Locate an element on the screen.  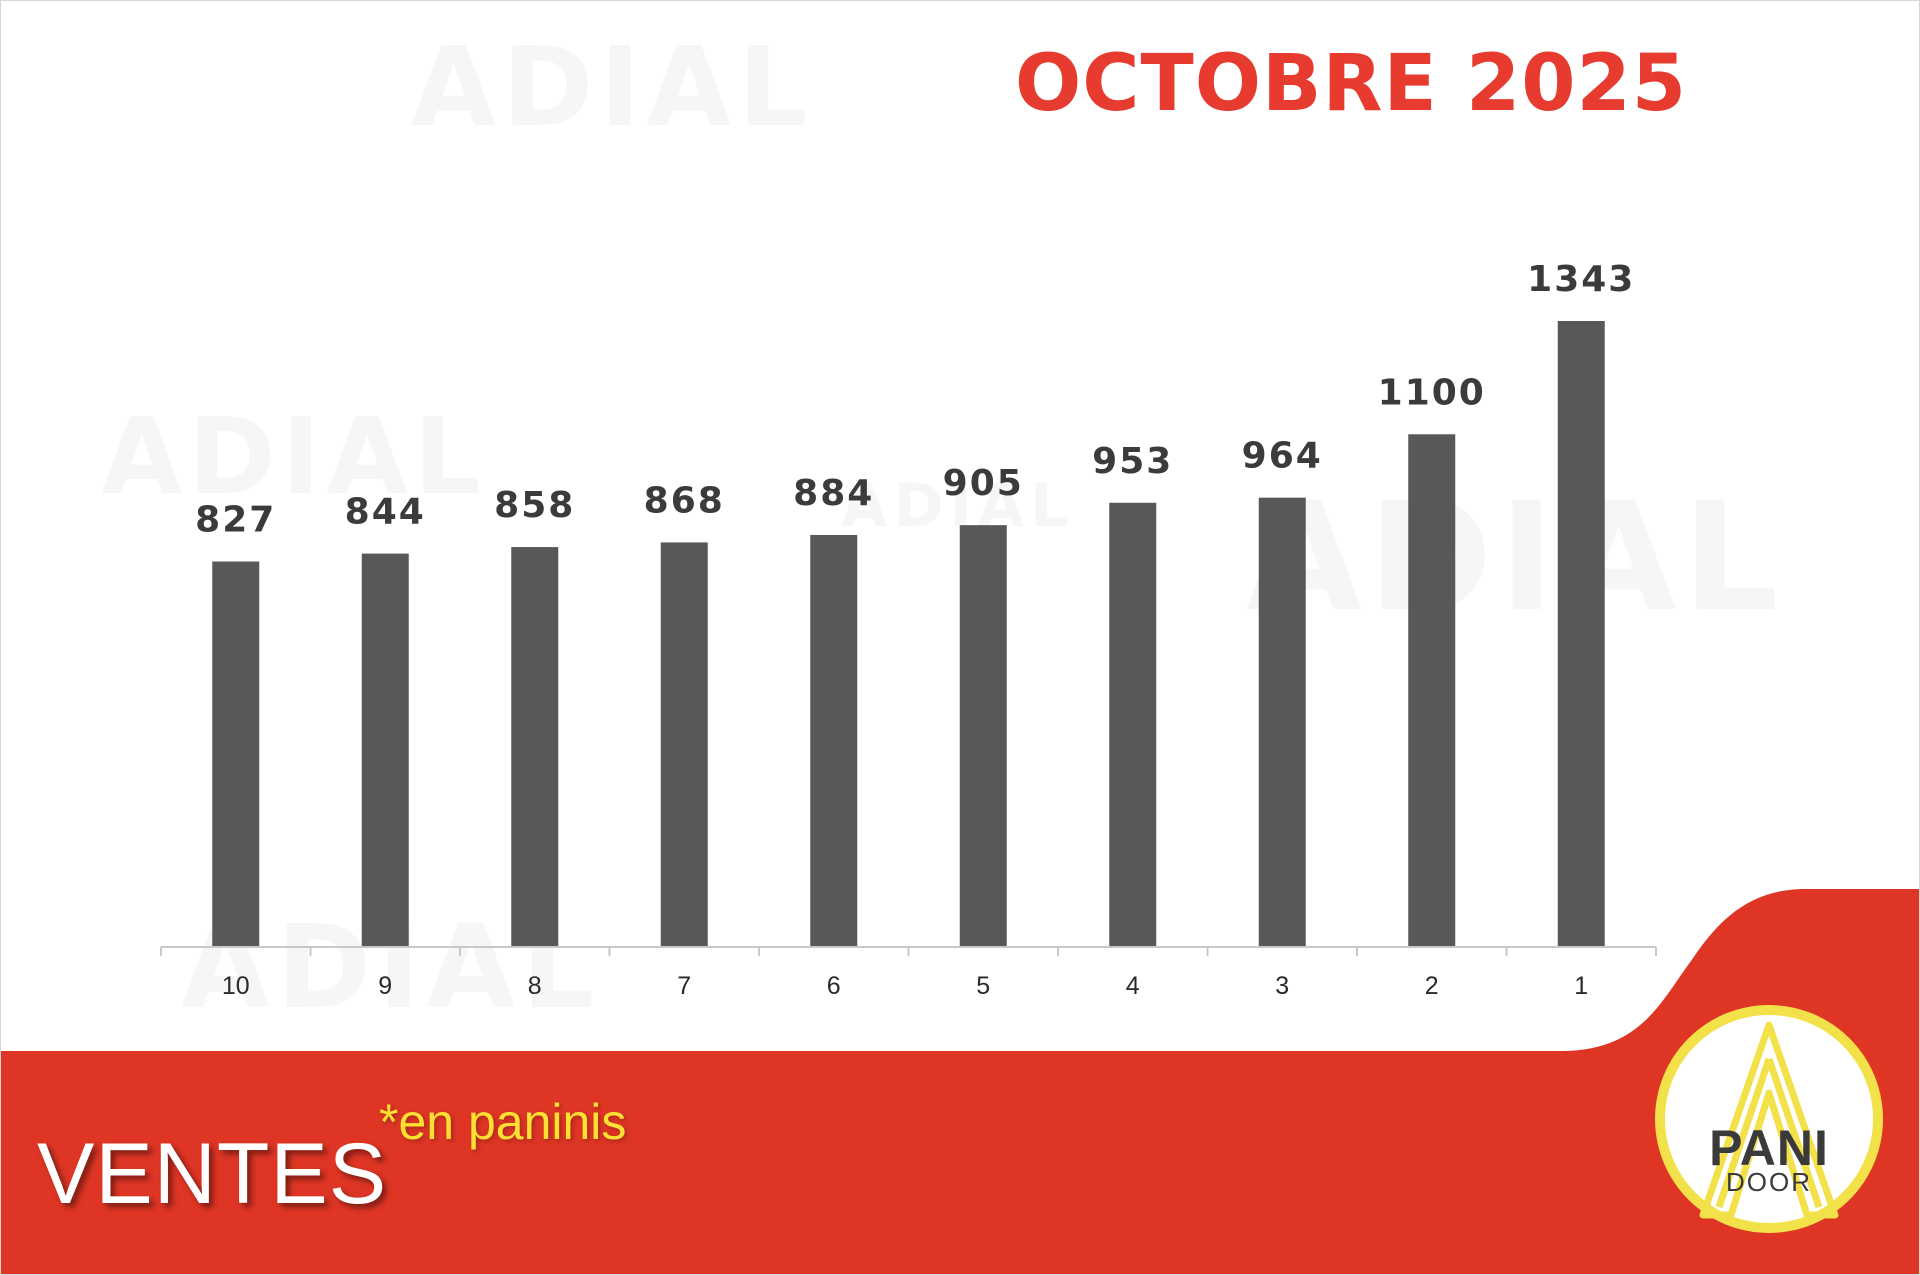
chart-title: OCTOBRE 2025 is located at coordinates (1351, 84).